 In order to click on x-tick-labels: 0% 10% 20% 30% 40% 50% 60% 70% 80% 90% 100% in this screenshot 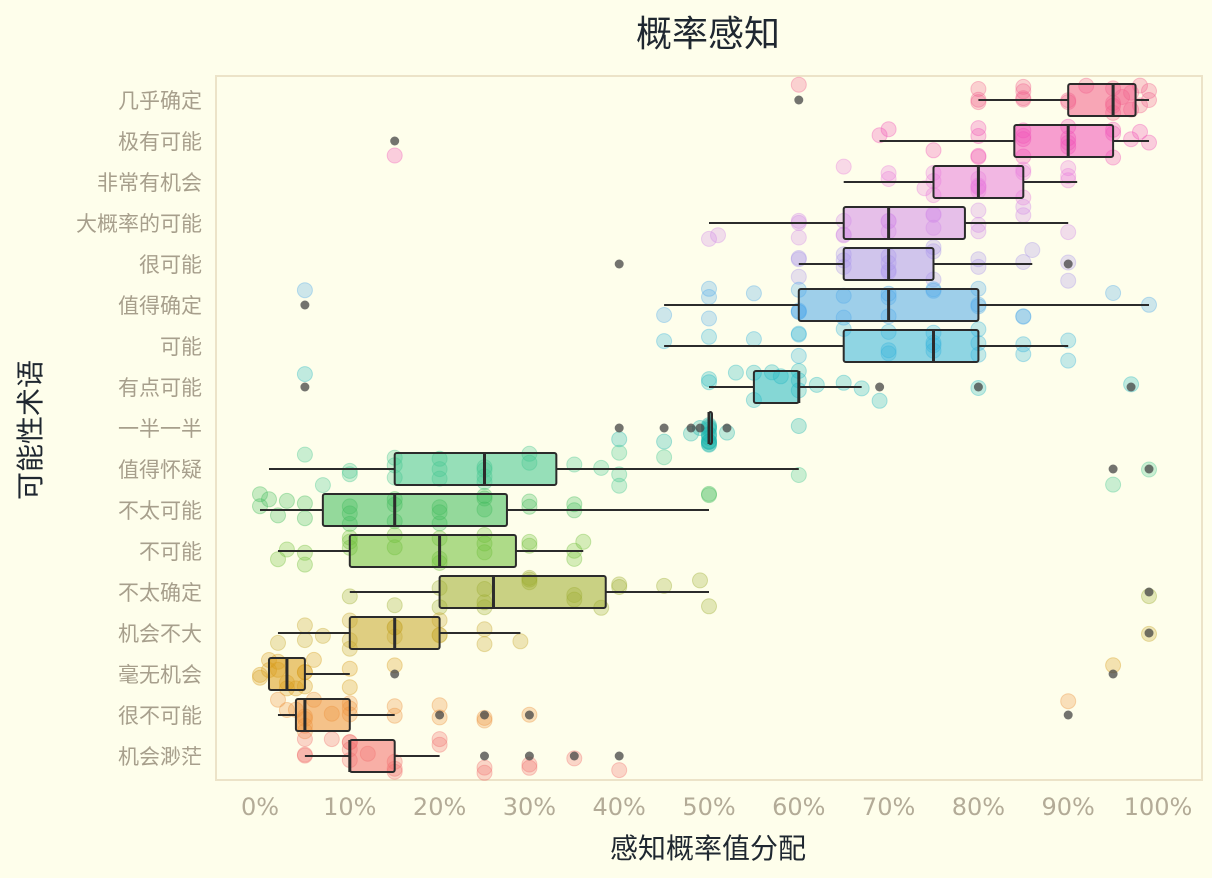, I will do `click(716, 807)`.